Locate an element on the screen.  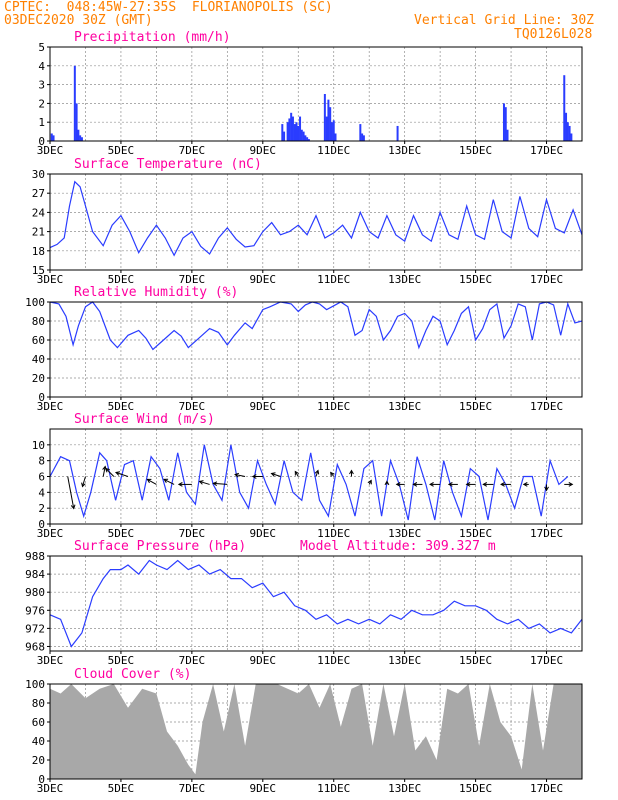
y-tick-label: 4 is located at coordinates (41, 66).